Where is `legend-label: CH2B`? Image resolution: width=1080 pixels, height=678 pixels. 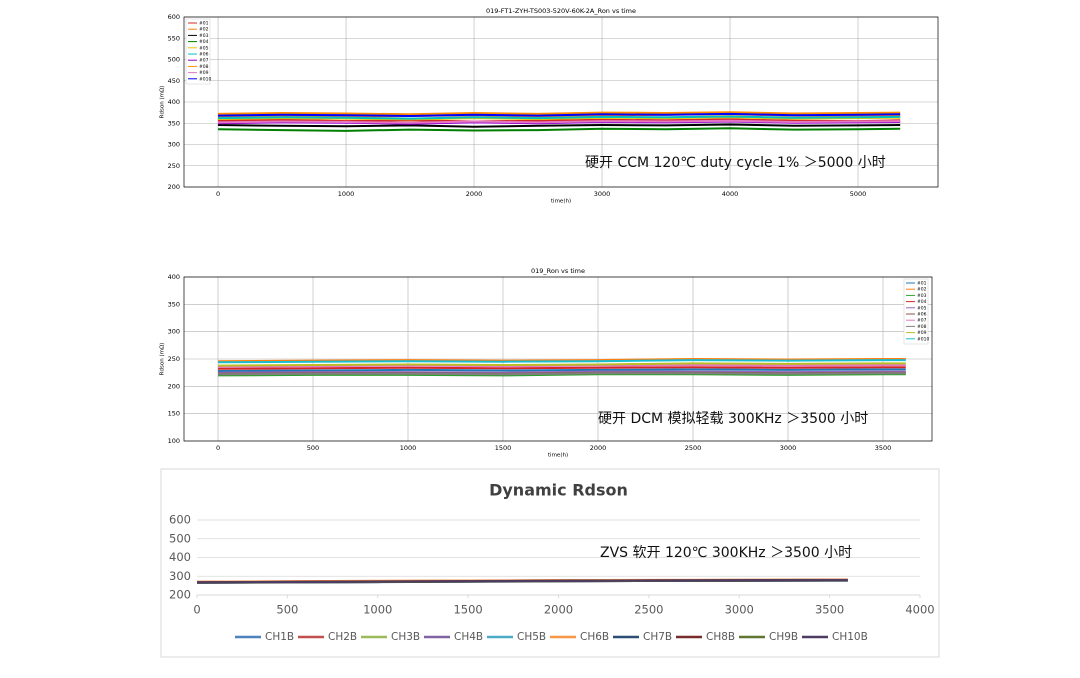
legend-label: CH2B is located at coordinates (342, 637).